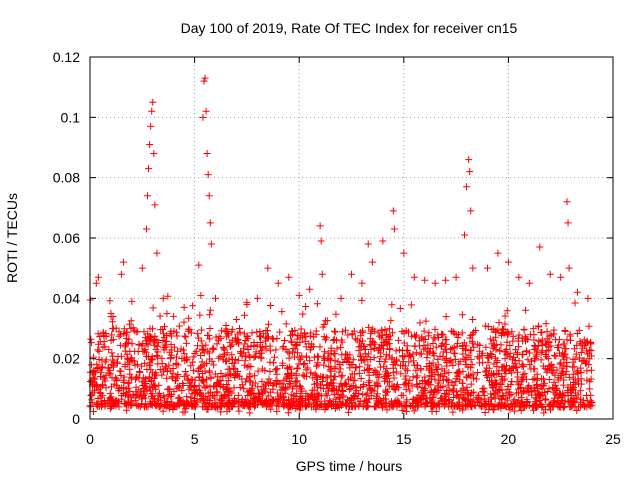 This screenshot has width=640, height=480. Describe the element at coordinates (66, 57) in the screenshot. I see `y-tick-label: 0.12` at that location.